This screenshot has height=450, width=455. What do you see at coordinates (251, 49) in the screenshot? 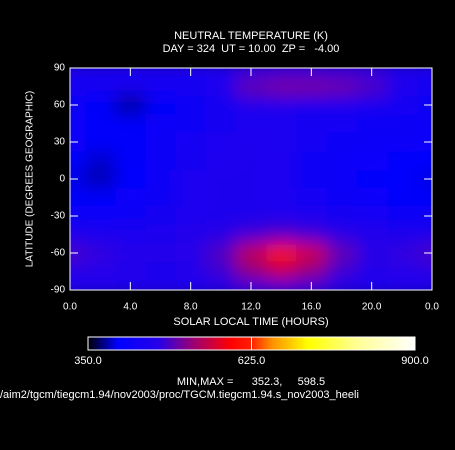
I see `chart-subtitle: DAY = 324 UT = 10.00 ZP = -4.00` at bounding box center [251, 49].